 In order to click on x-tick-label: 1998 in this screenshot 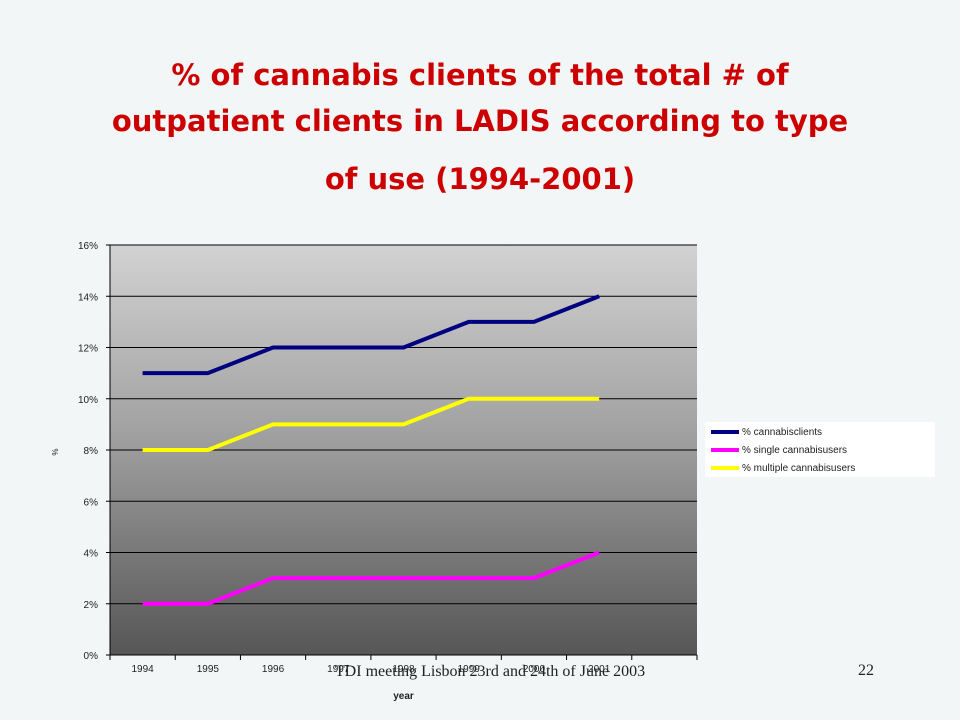, I will do `click(403, 669)`.